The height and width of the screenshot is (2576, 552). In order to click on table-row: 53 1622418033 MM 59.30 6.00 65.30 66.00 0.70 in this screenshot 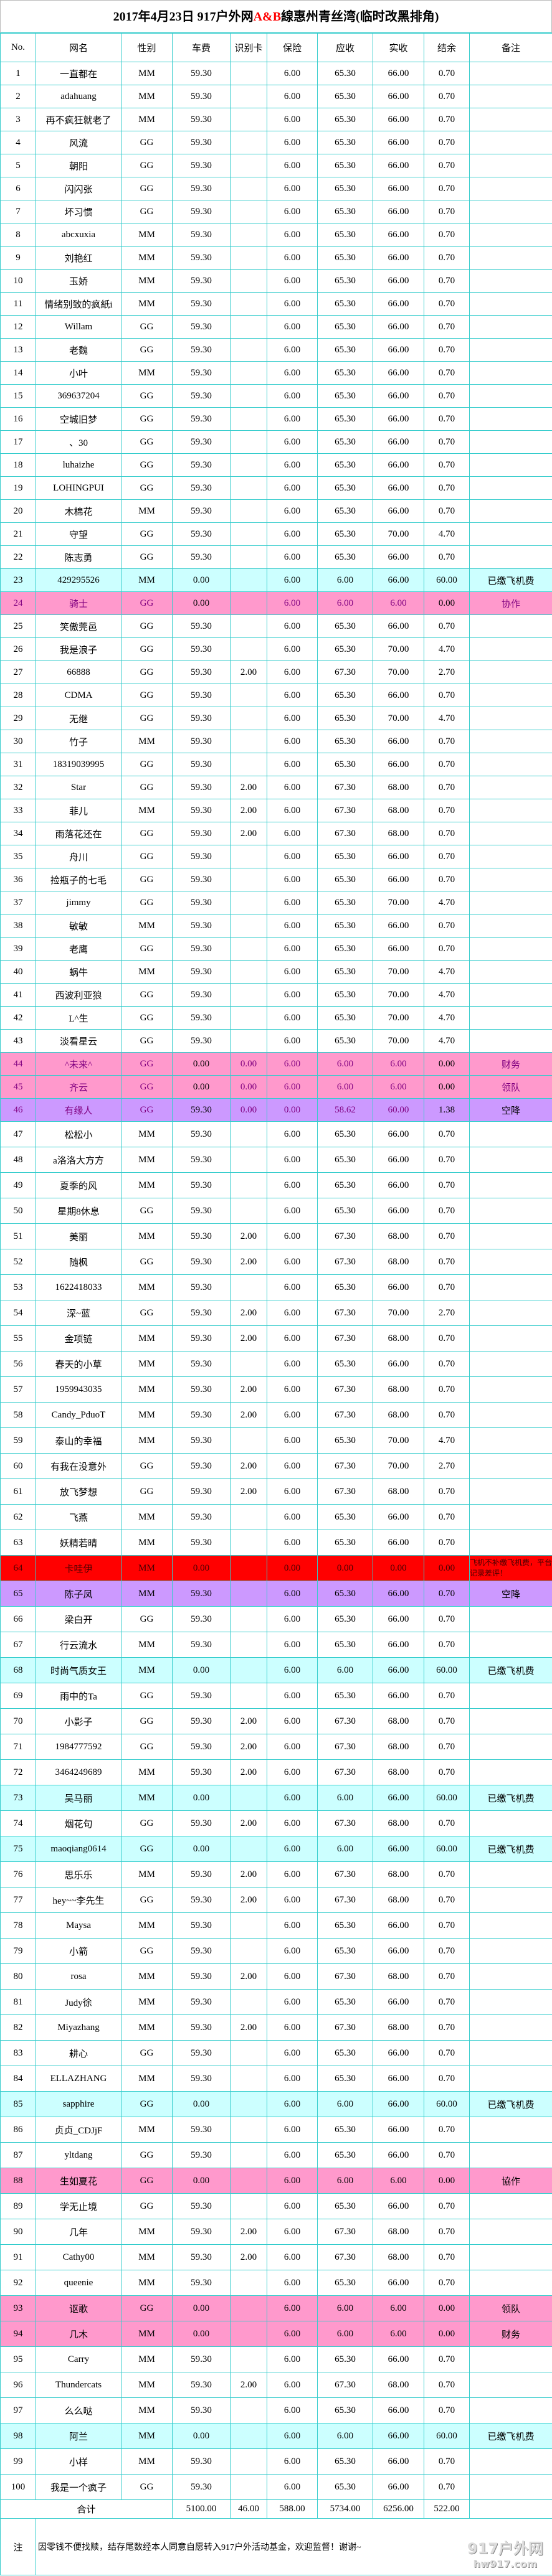, I will do `click(276, 1287)`.